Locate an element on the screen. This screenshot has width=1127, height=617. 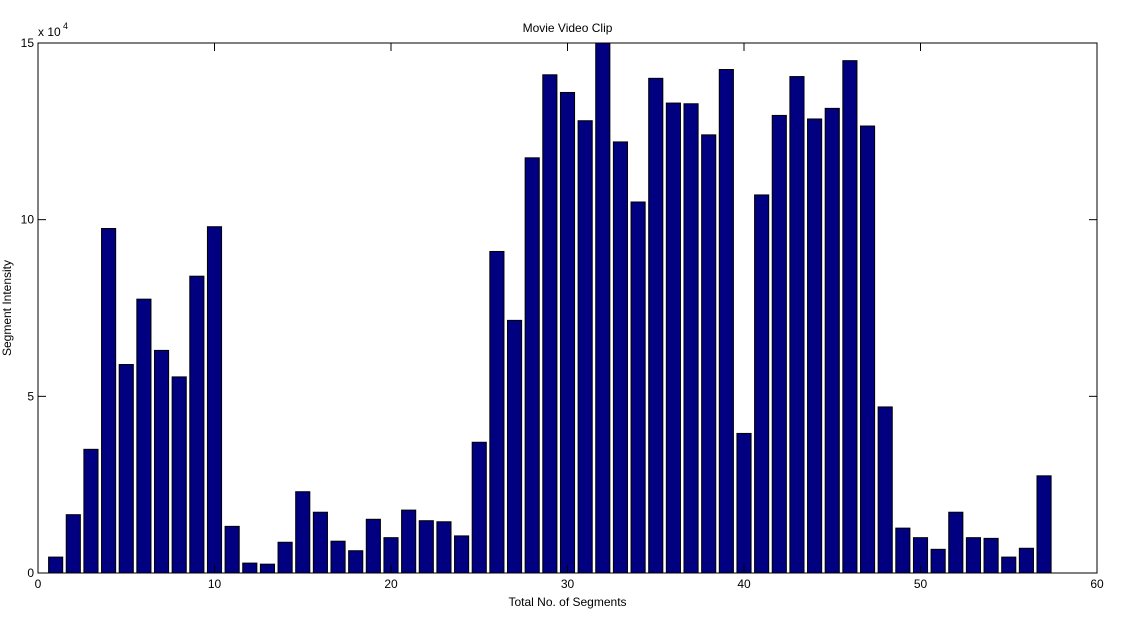
x-tick-label: 30 is located at coordinates (568, 584).